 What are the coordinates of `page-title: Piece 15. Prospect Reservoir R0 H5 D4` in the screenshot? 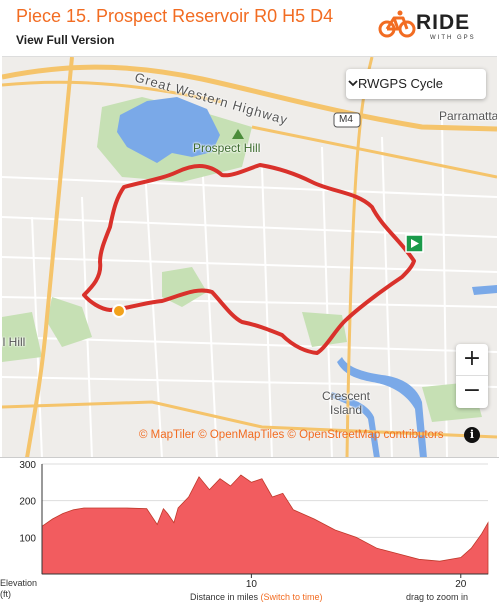 It's located at (175, 16).